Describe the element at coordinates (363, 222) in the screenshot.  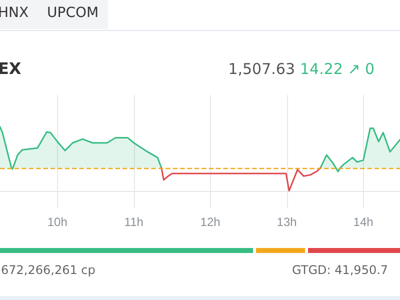
I see `x-tick-label: 14h` at that location.